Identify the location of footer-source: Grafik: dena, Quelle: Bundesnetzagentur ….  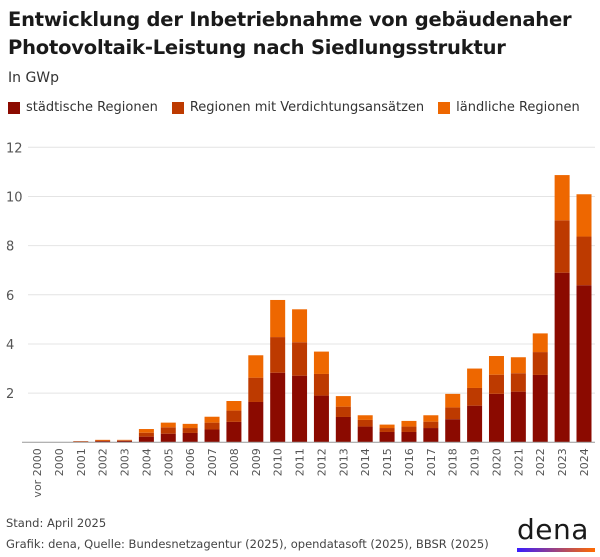
(247, 544).